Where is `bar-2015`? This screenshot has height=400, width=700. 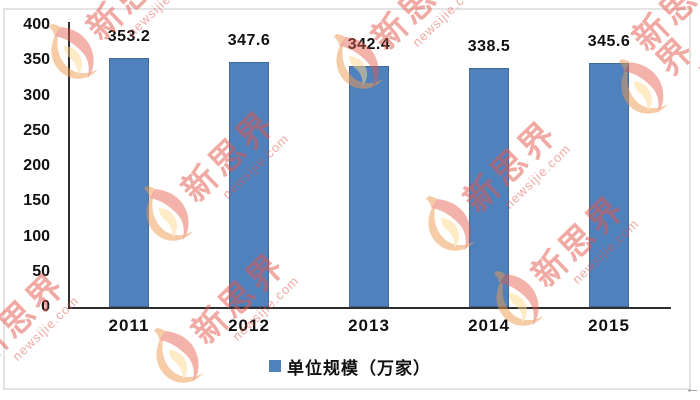
bar-2015 is located at coordinates (609, 185).